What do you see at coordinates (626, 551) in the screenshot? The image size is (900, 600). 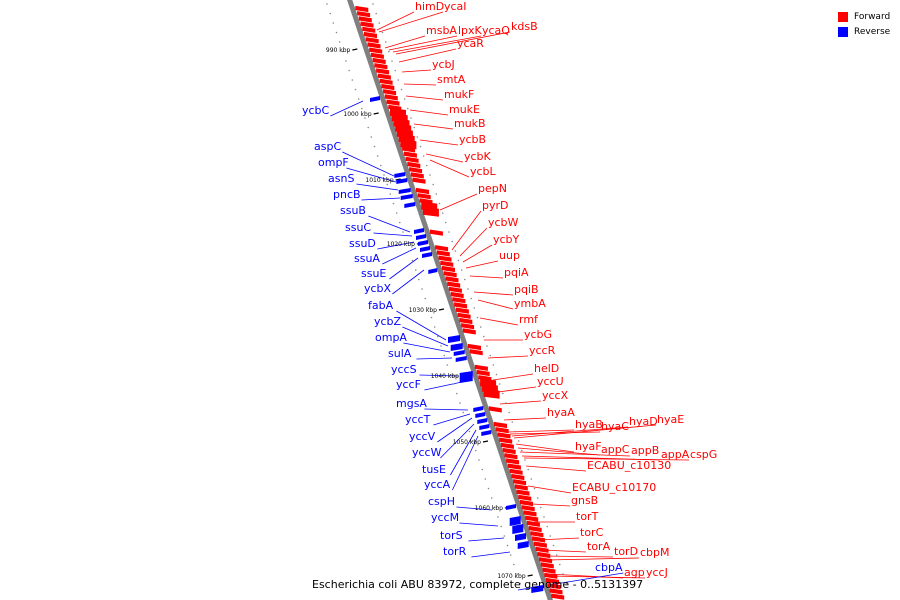 I see `forward-gene-label-tord: torD` at bounding box center [626, 551].